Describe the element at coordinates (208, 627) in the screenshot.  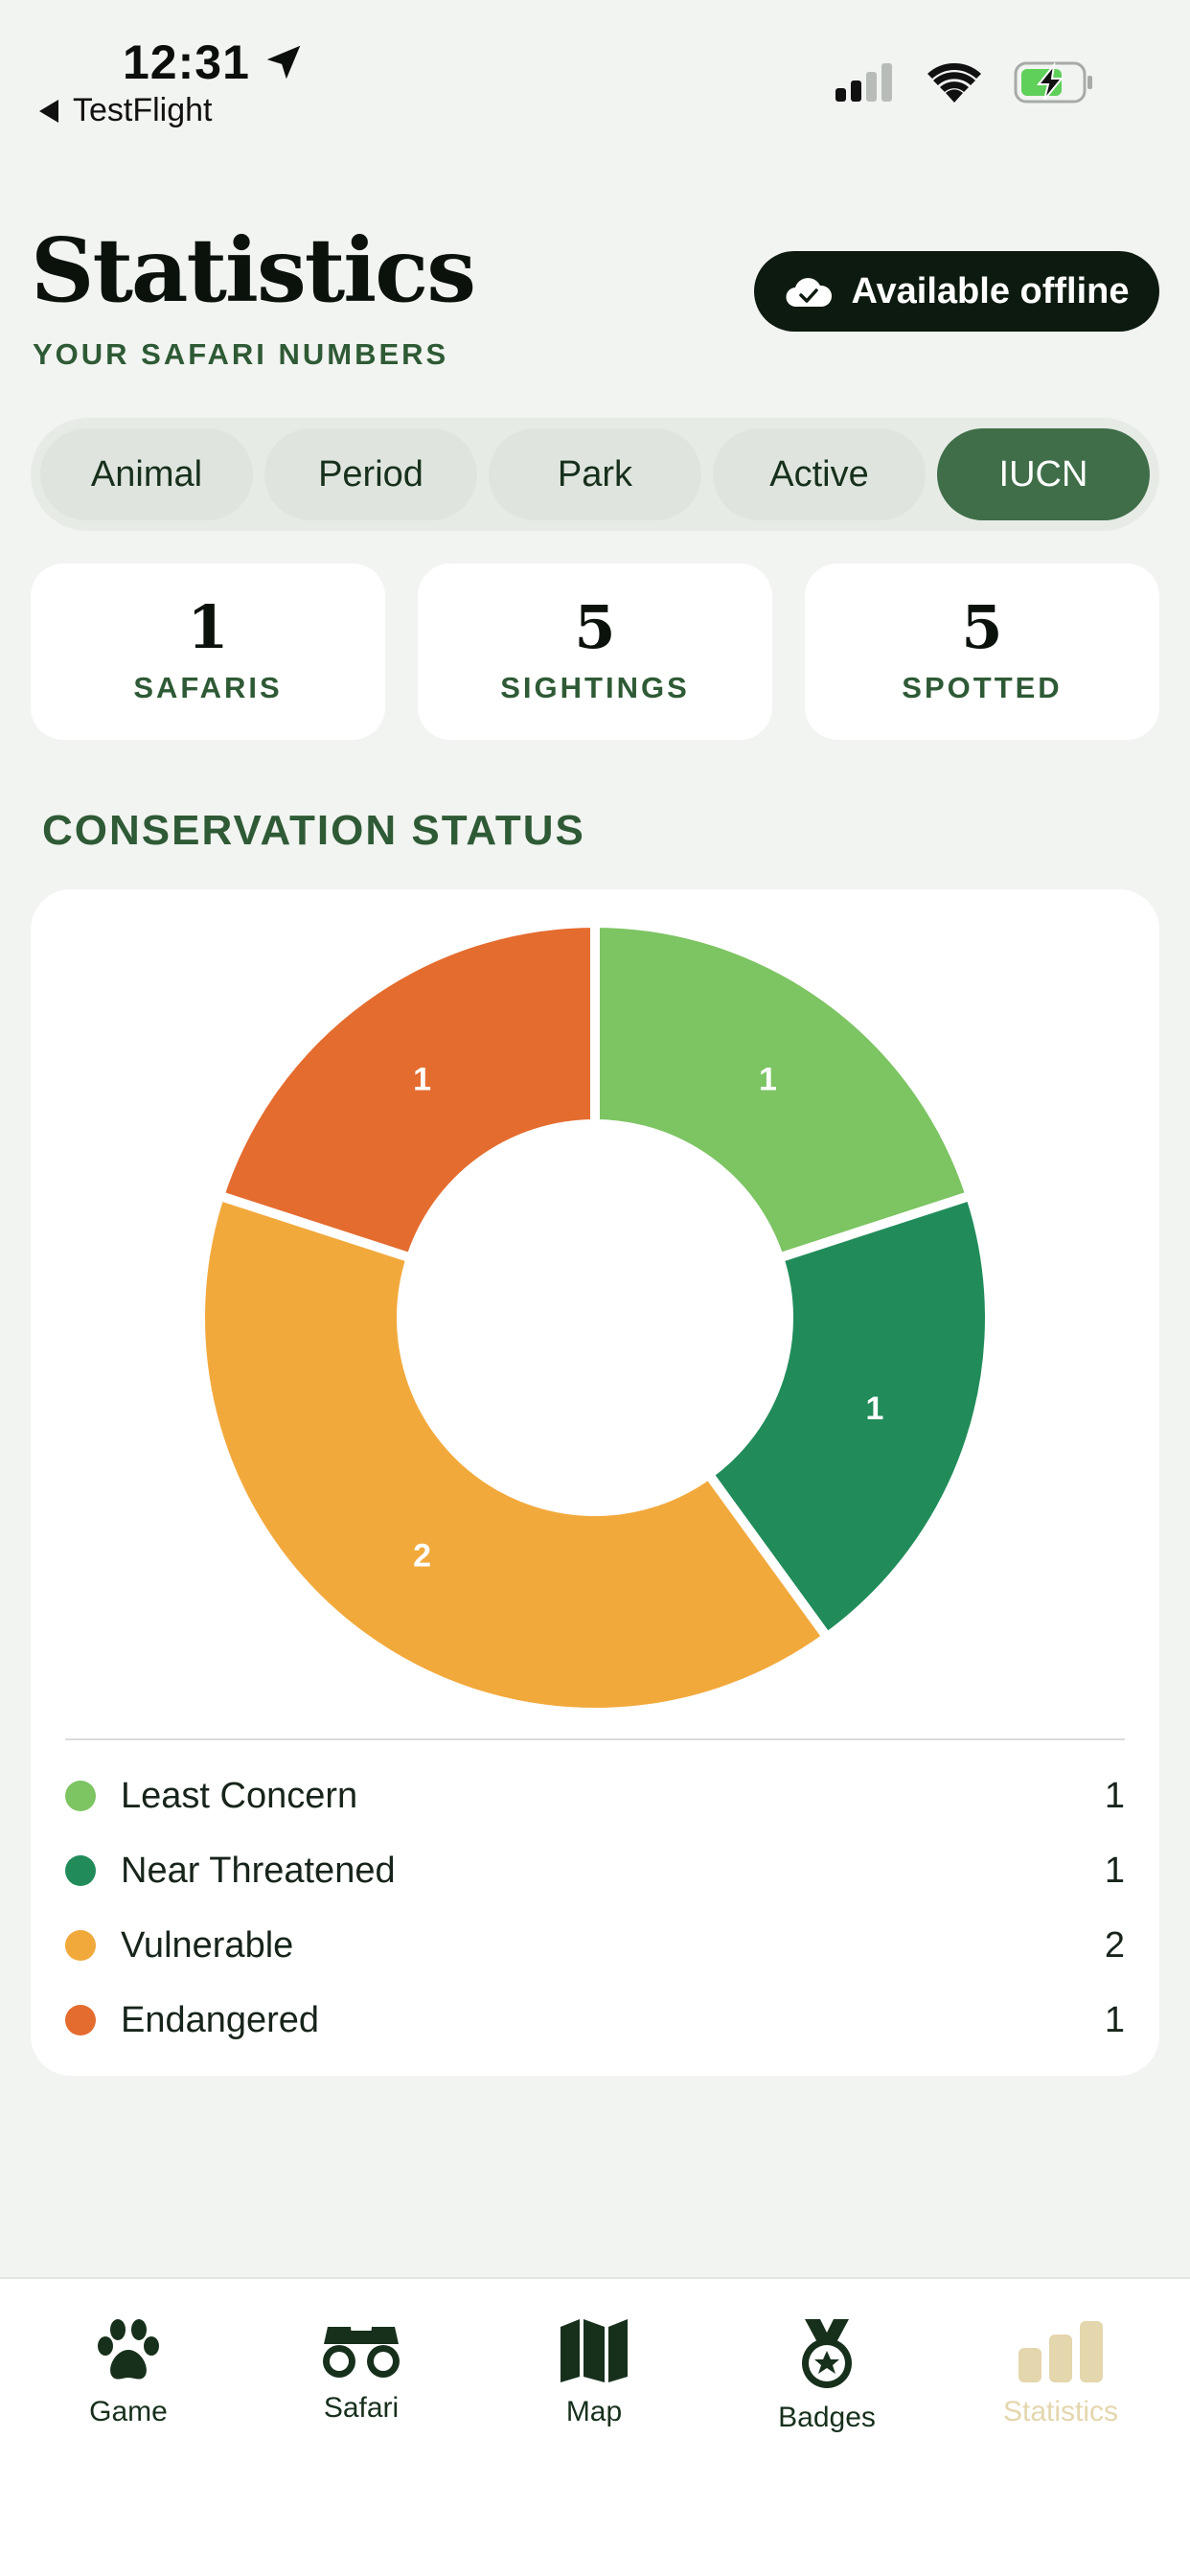
I see `stat-value: 1` at that location.